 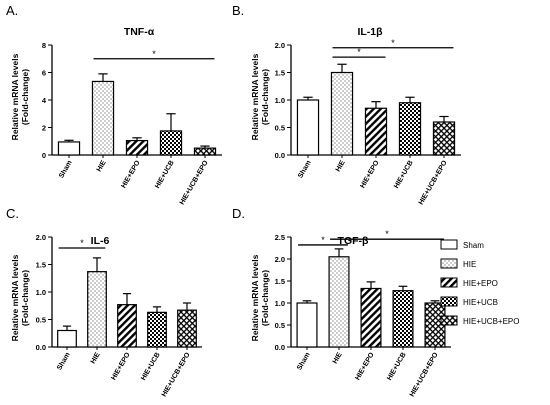 What do you see at coordinates (44, 45) in the screenshot?
I see `panel-a-ytick-label: 8` at bounding box center [44, 45].